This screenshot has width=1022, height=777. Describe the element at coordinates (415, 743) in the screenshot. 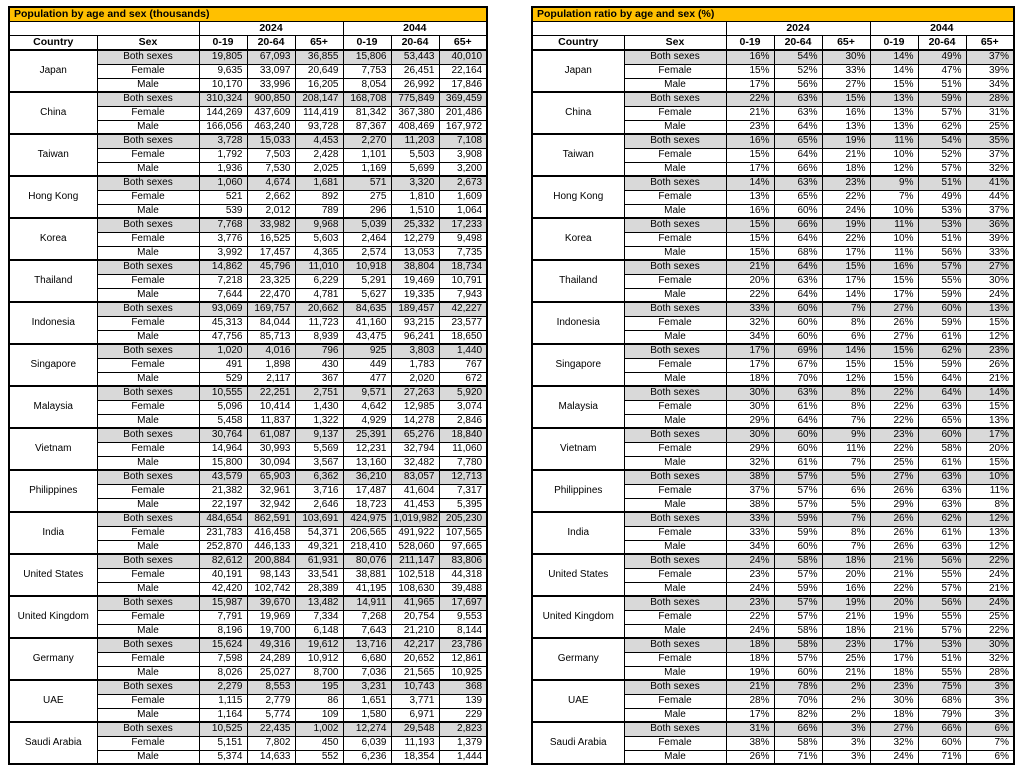

I see `value-cell: 11,193` at that location.